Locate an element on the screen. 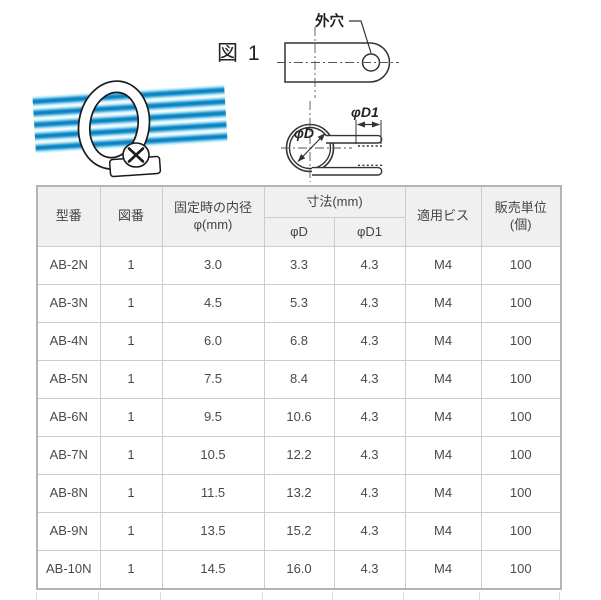  table-cell: 13.2 is located at coordinates (299, 493).